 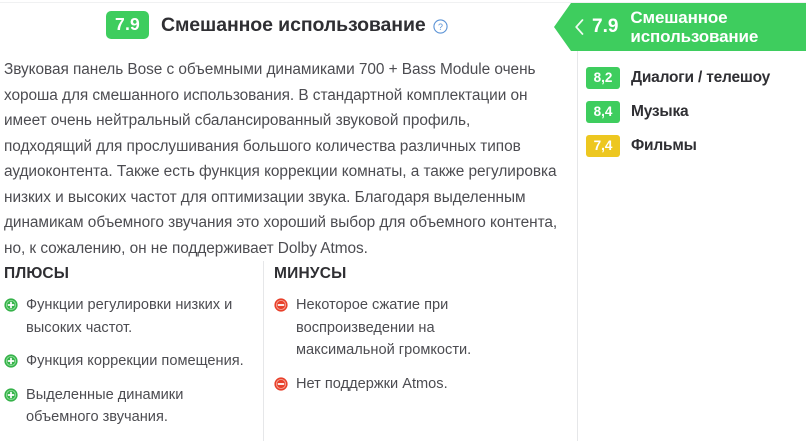 What do you see at coordinates (579, 27) in the screenshot?
I see `chevron-left-icon` at bounding box center [579, 27].